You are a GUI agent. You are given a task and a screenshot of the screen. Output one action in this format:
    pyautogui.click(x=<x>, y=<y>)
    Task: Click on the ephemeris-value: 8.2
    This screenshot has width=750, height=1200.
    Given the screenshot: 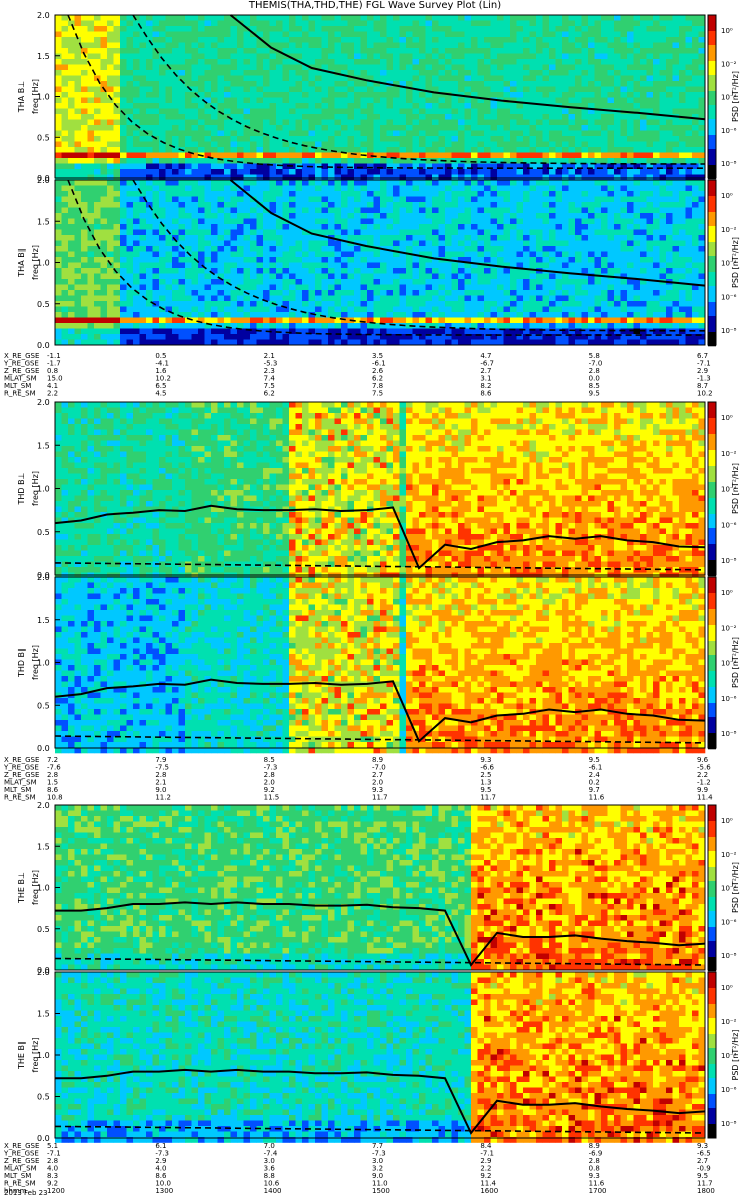 What is the action you would take?
    pyautogui.click(x=485, y=386)
    